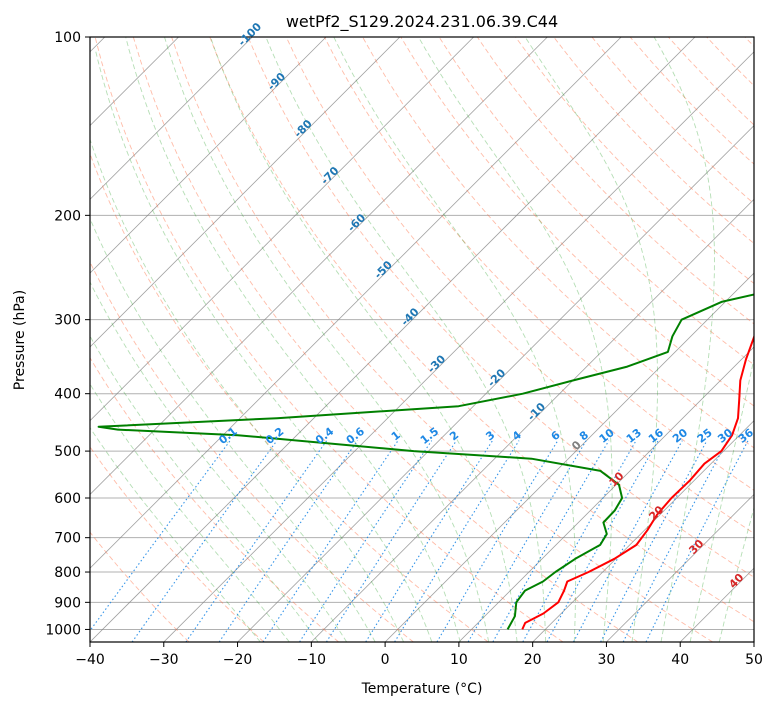 The image size is (775, 712). What do you see at coordinates (383, 269) in the screenshot?
I see `isotherm-label: -50` at bounding box center [383, 269].